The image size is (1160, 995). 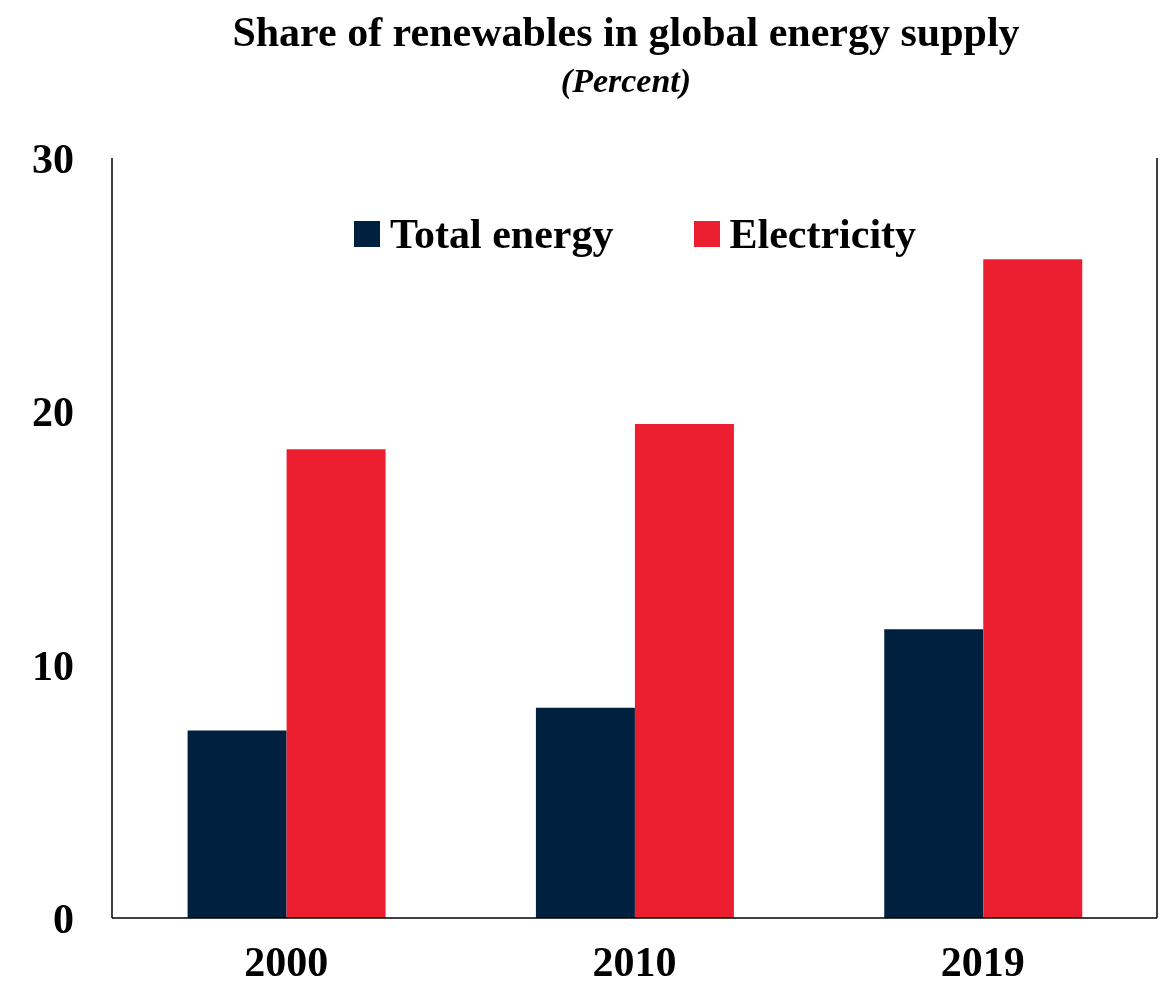 What do you see at coordinates (982, 961) in the screenshot?
I see `x-tick-label: 2019` at bounding box center [982, 961].